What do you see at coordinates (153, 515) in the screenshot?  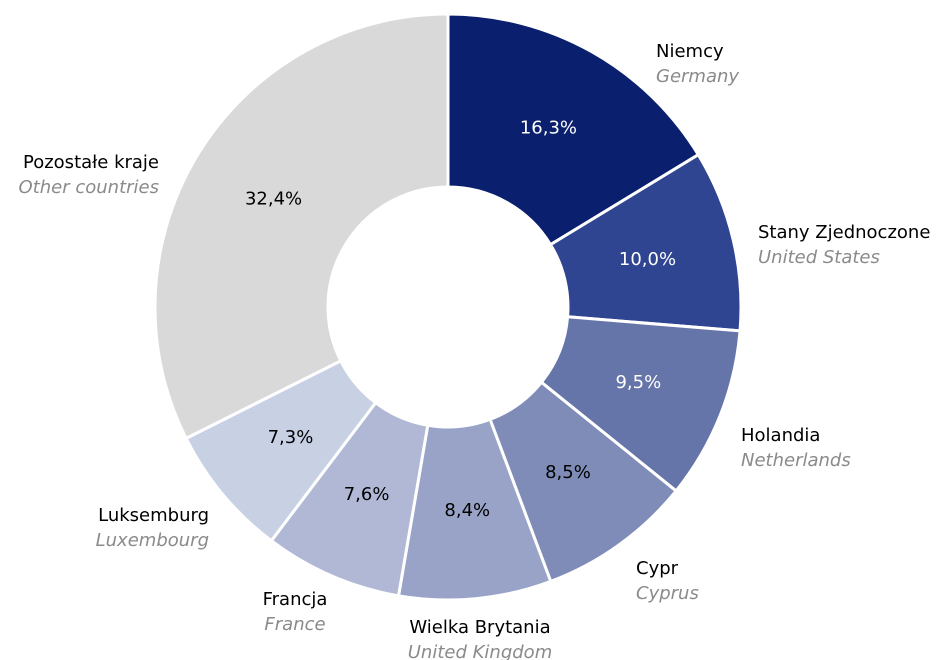 I see `category-label: Luksemburg` at bounding box center [153, 515].